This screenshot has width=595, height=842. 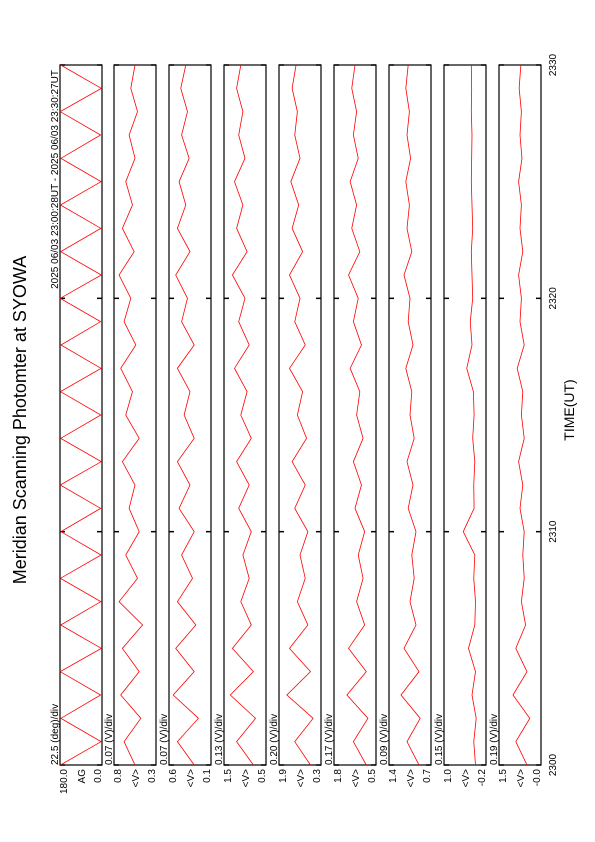 I want to click on y-tick-label: -0.0, so click(x=537, y=778).